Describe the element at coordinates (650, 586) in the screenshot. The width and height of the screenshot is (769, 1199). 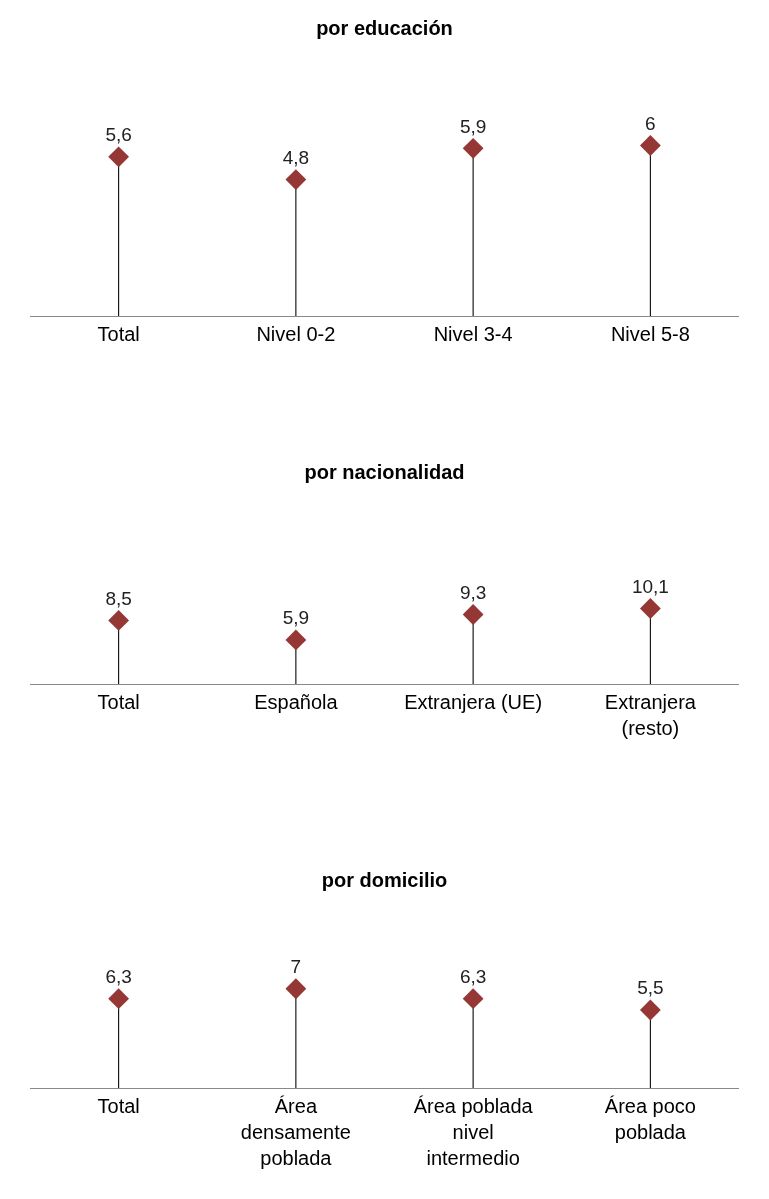
I see `data-label: 10,1` at that location.